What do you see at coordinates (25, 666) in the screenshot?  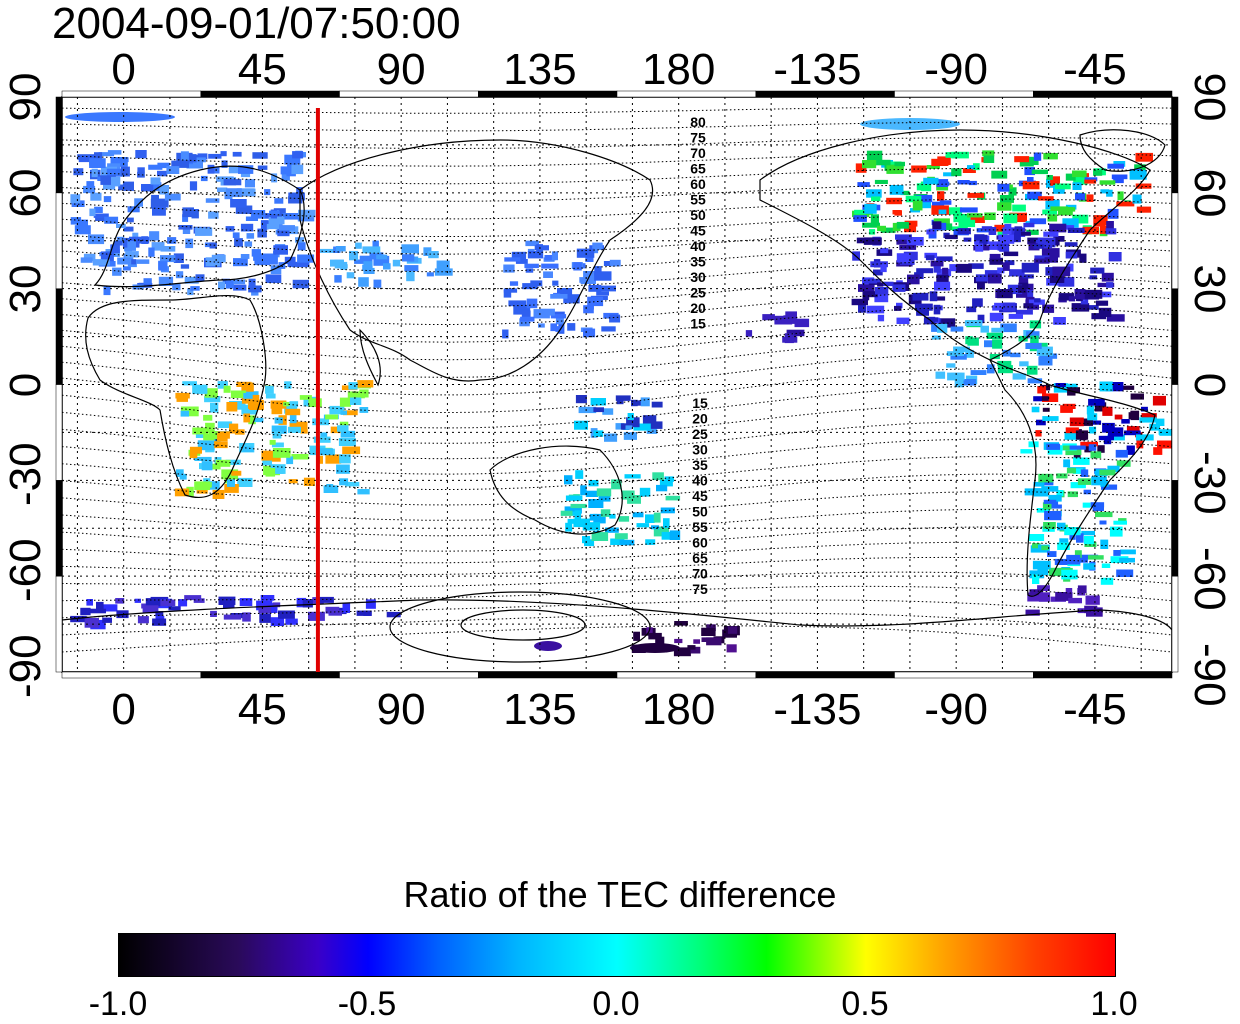 I see `lat-tick-left: -90` at bounding box center [25, 666].